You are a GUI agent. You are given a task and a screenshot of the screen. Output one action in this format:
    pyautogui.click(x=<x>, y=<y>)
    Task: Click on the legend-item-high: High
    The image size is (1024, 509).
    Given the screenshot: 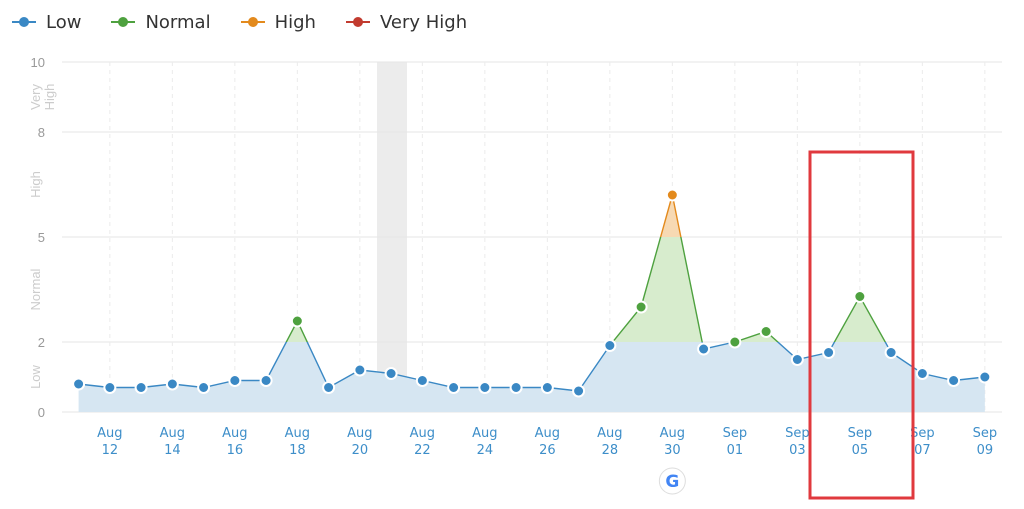 What is the action you would take?
    pyautogui.click(x=278, y=22)
    